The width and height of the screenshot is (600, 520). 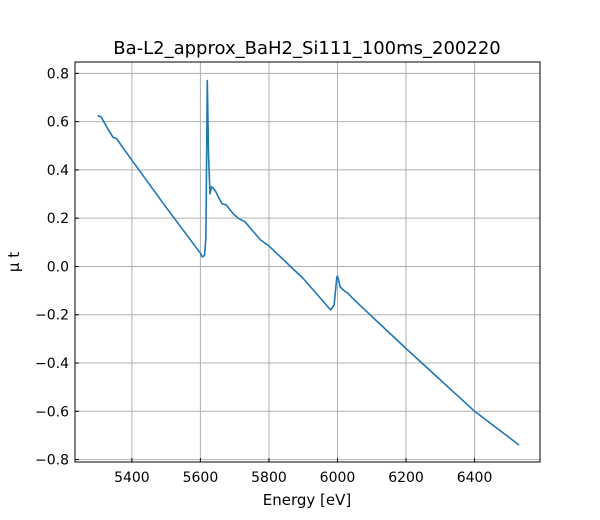 I want to click on y-tick-label: −0.2, so click(x=52, y=316).